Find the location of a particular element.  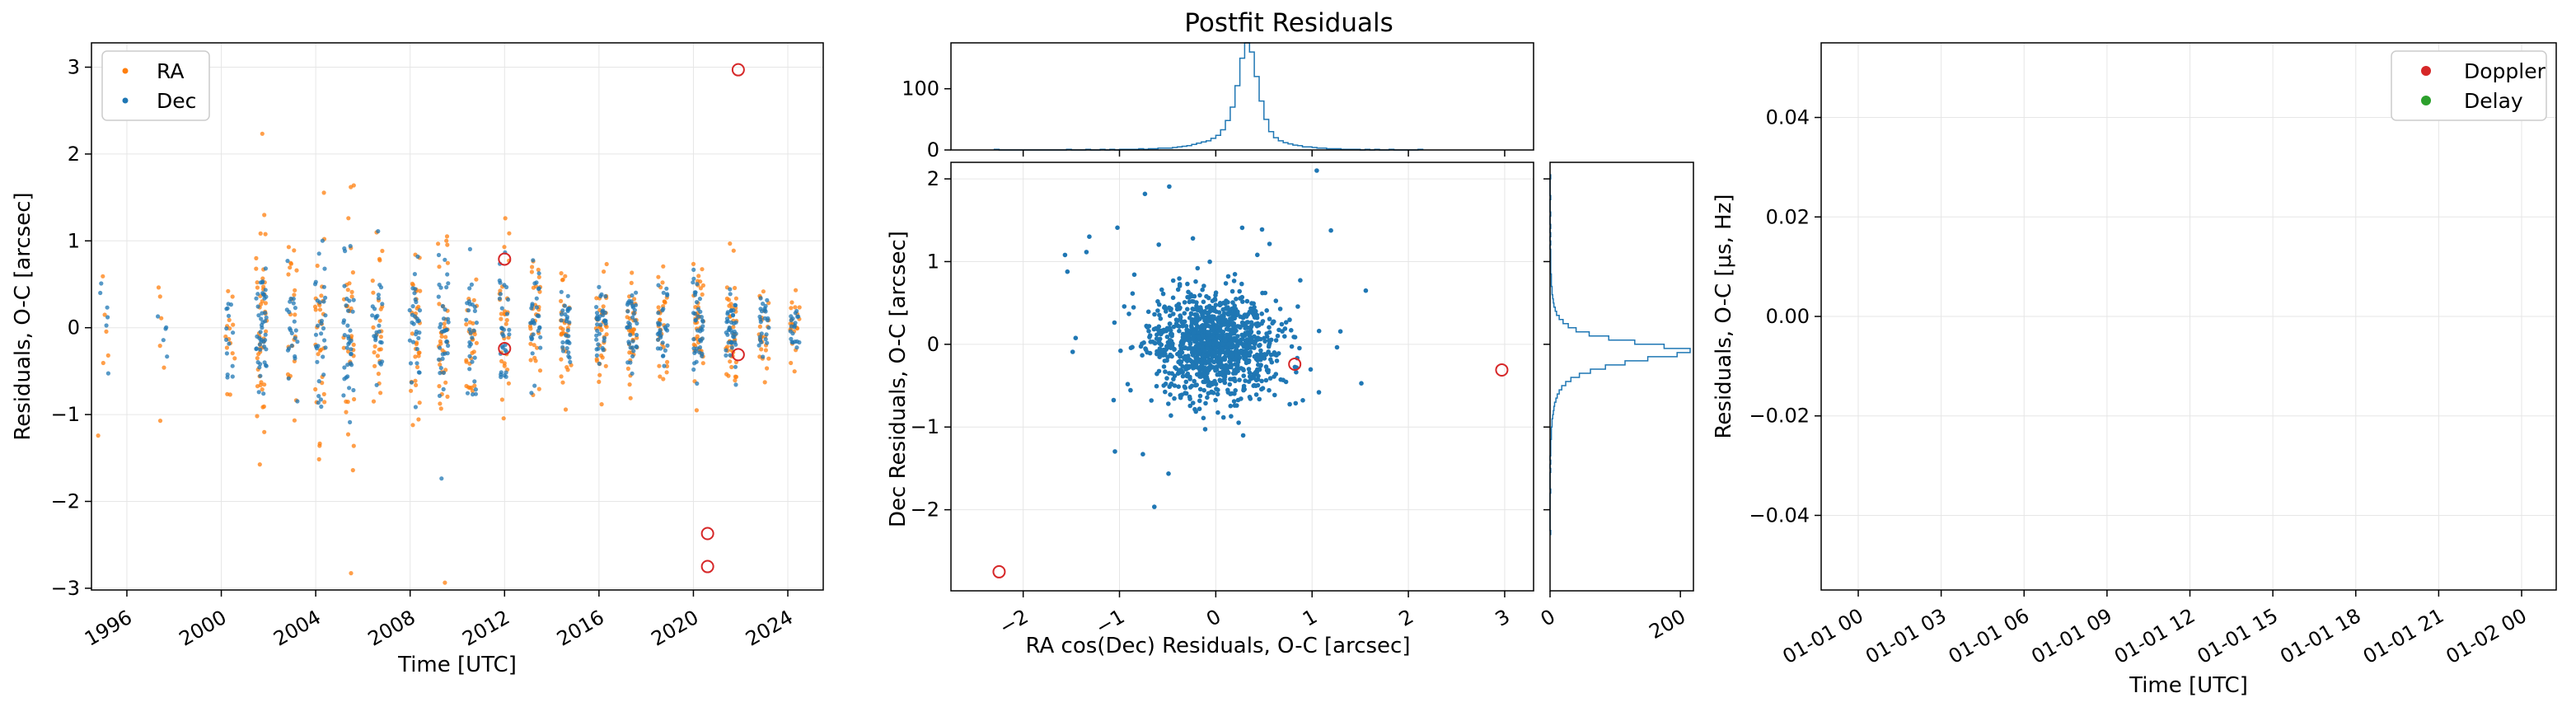

time-residuals-x-label: Time [UTC] is located at coordinates (457, 665).